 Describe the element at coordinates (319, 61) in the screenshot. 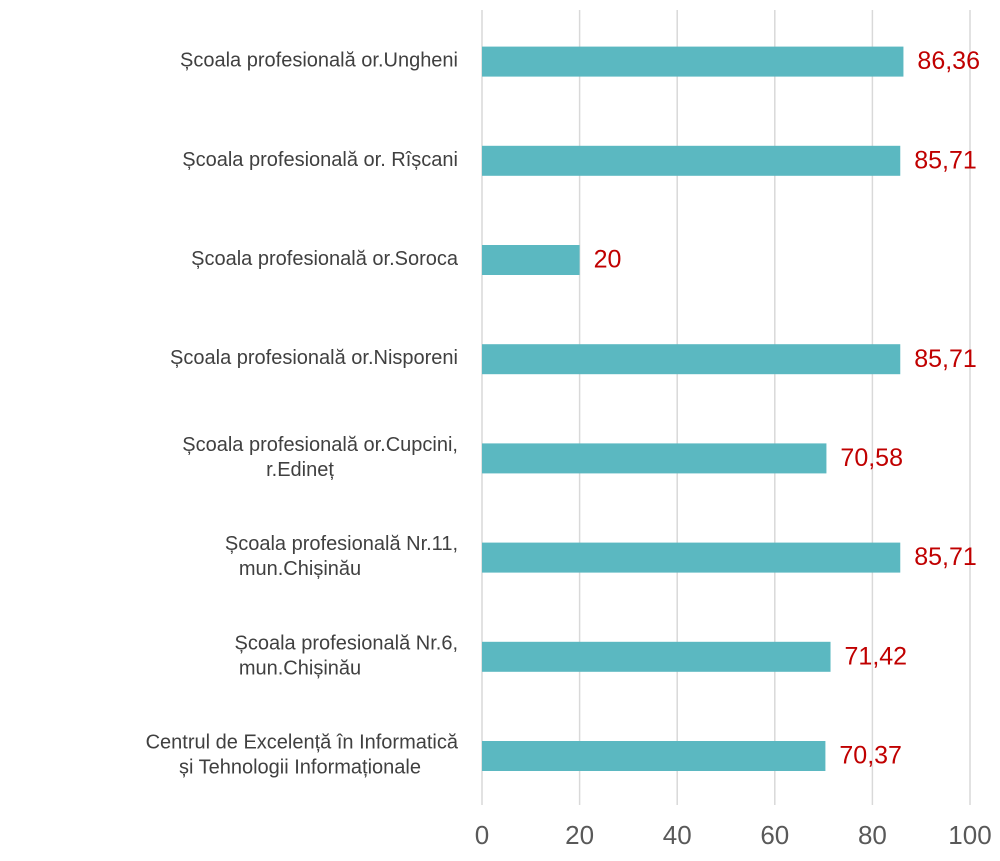

I see `y-tick-label: Școala profesională or.Ungheni` at that location.